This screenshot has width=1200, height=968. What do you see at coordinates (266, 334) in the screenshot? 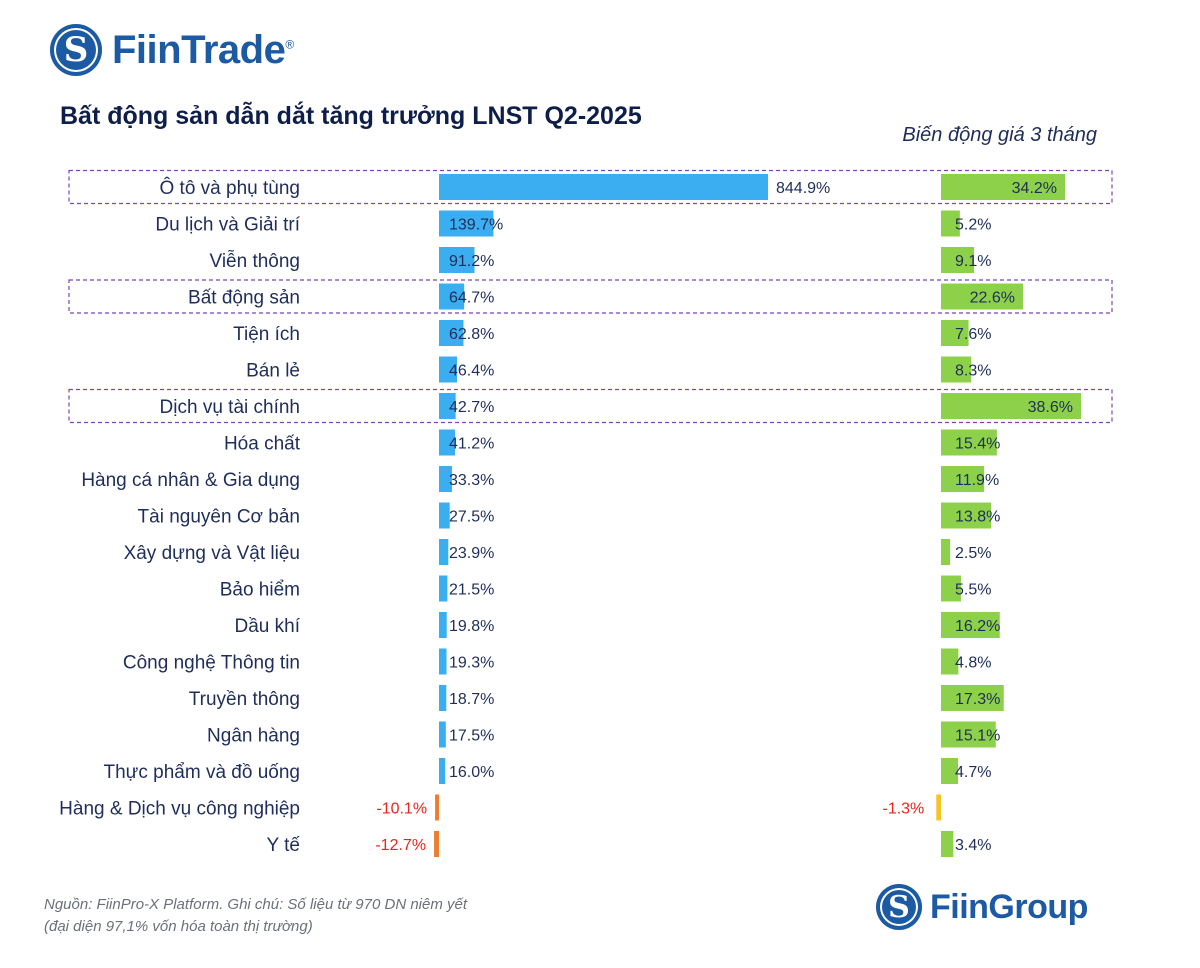
I see `category-label: Tiện ích` at bounding box center [266, 334].